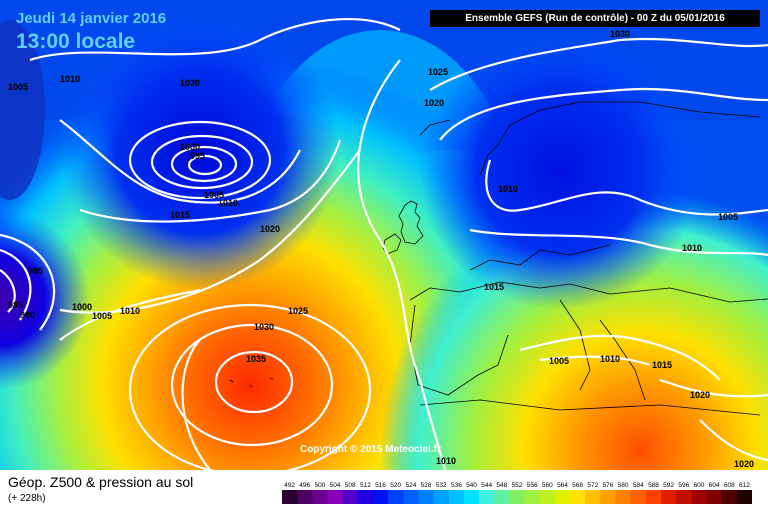 This screenshot has height=512, width=768. I want to click on scale-label: 588, so click(653, 485).